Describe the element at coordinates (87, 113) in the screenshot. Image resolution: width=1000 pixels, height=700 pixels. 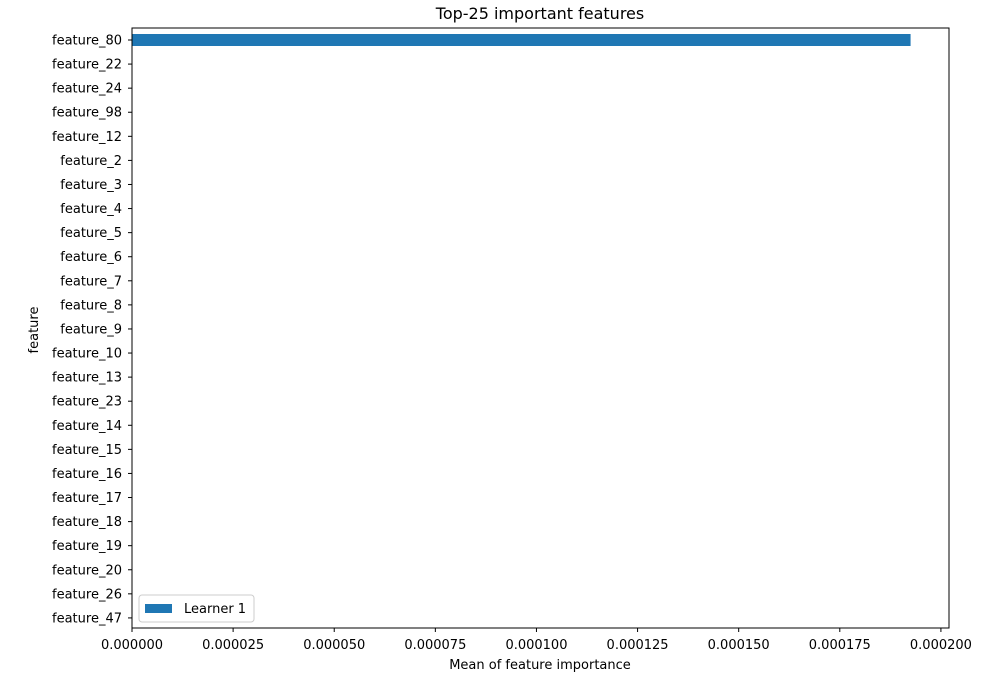
I see `y-tick-label: feature_98` at that location.